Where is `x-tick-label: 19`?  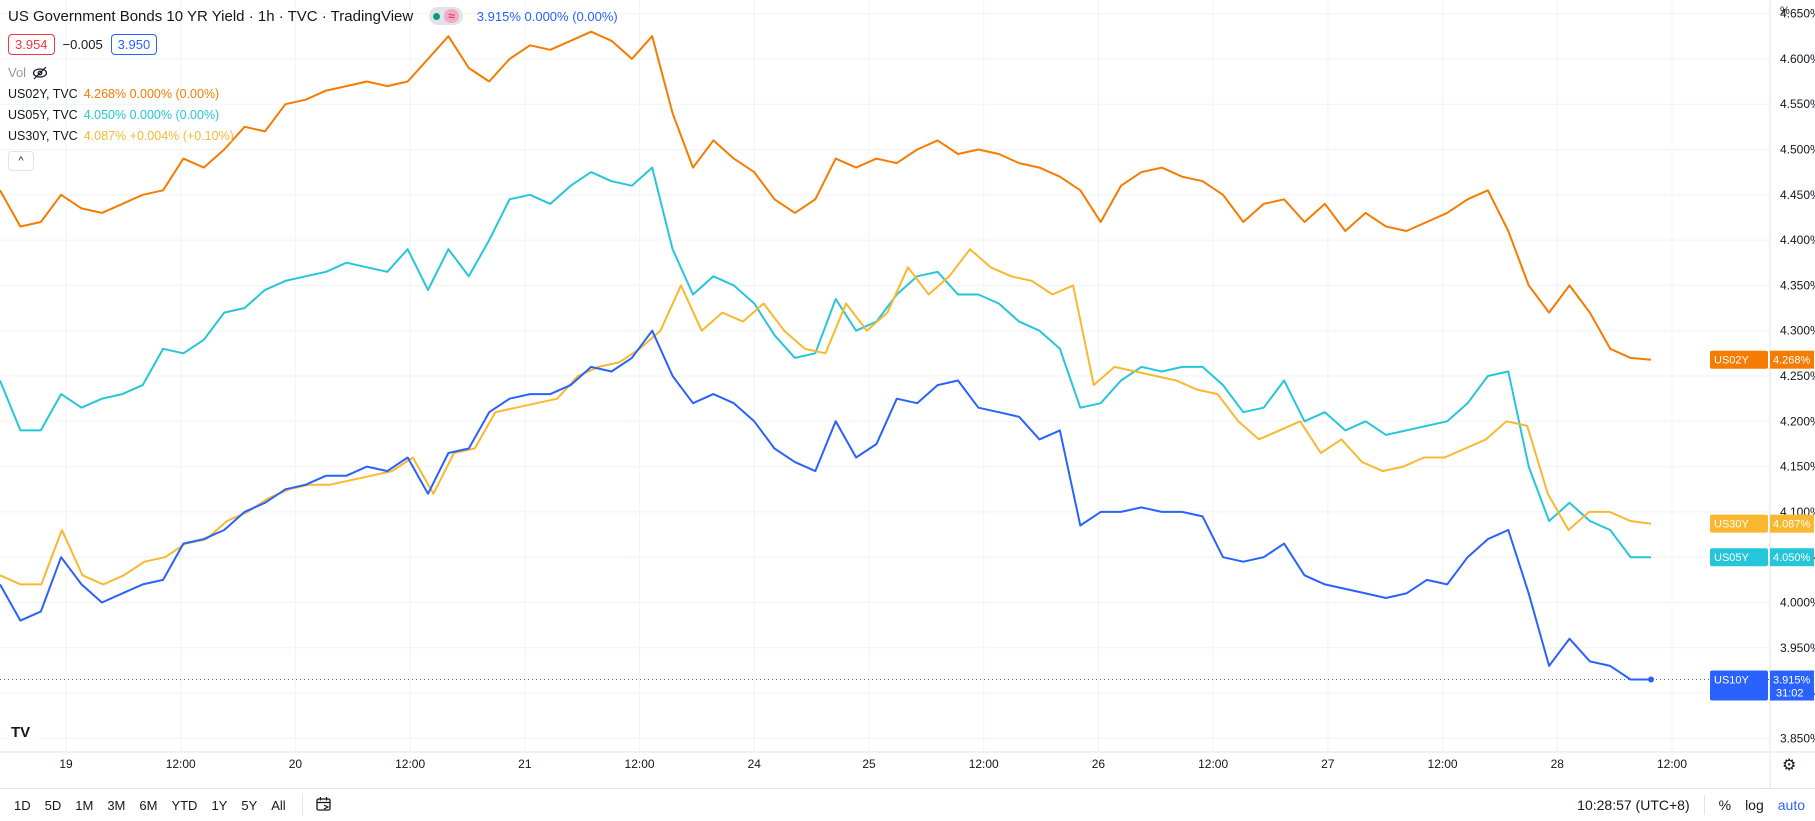 x-tick-label: 19 is located at coordinates (66, 764).